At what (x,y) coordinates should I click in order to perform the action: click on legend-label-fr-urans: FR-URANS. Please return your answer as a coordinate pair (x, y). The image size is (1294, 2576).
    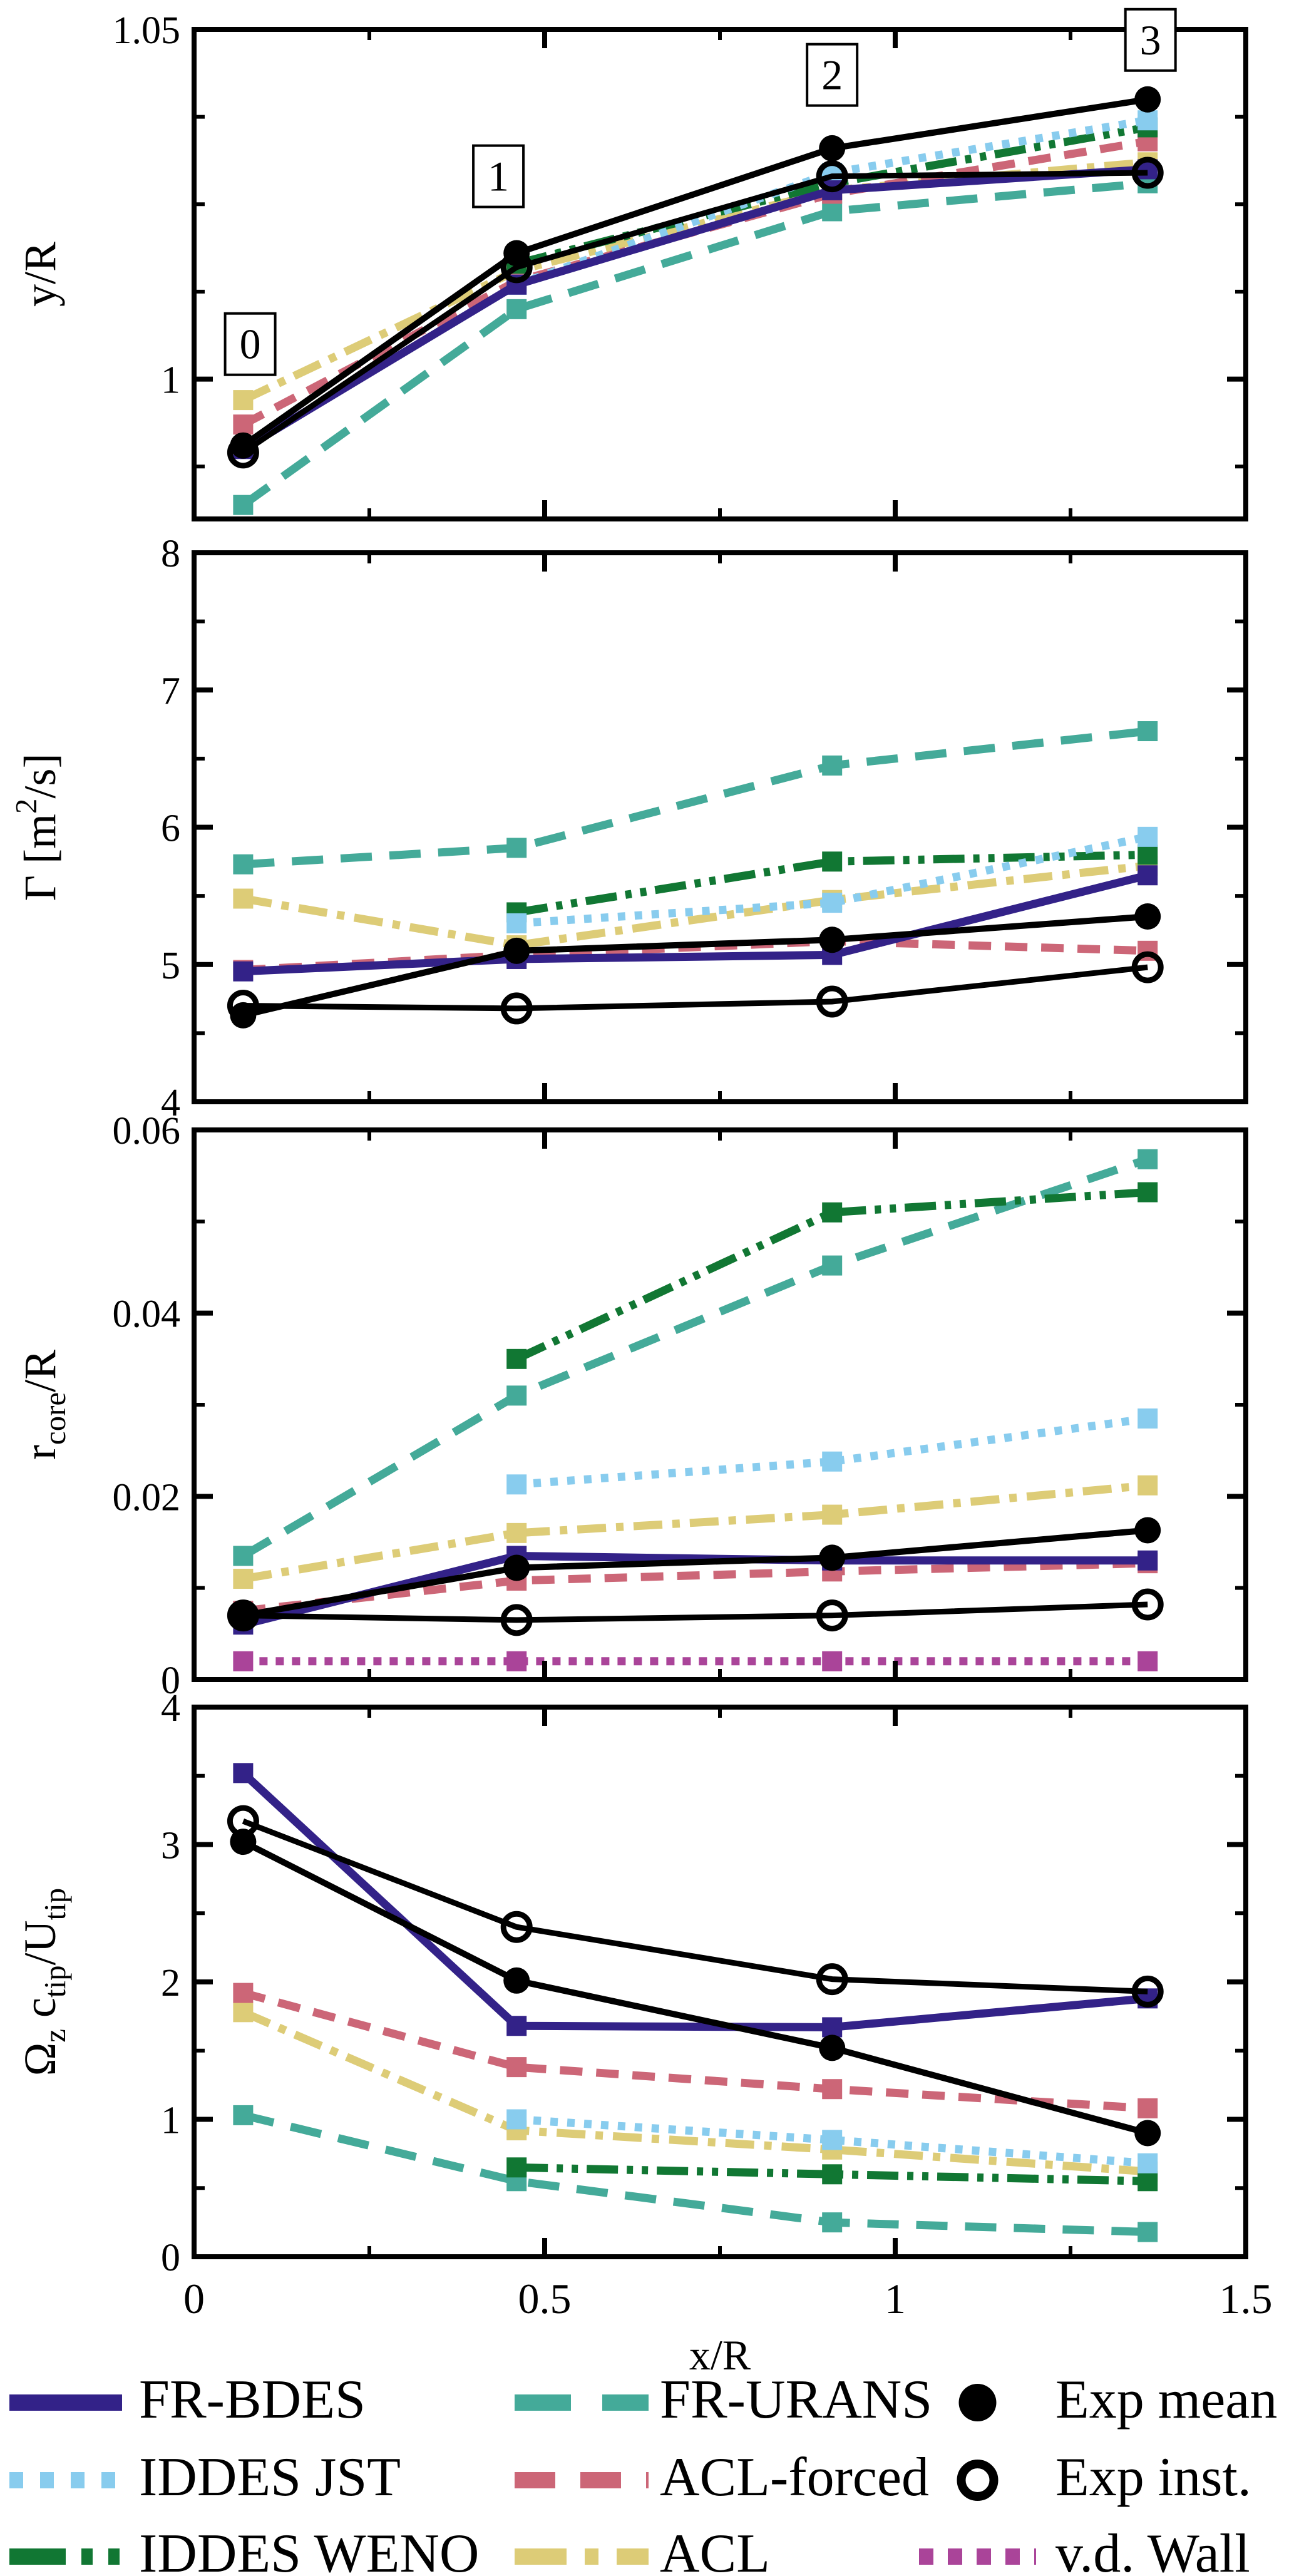
    Looking at the image, I should click on (796, 2399).